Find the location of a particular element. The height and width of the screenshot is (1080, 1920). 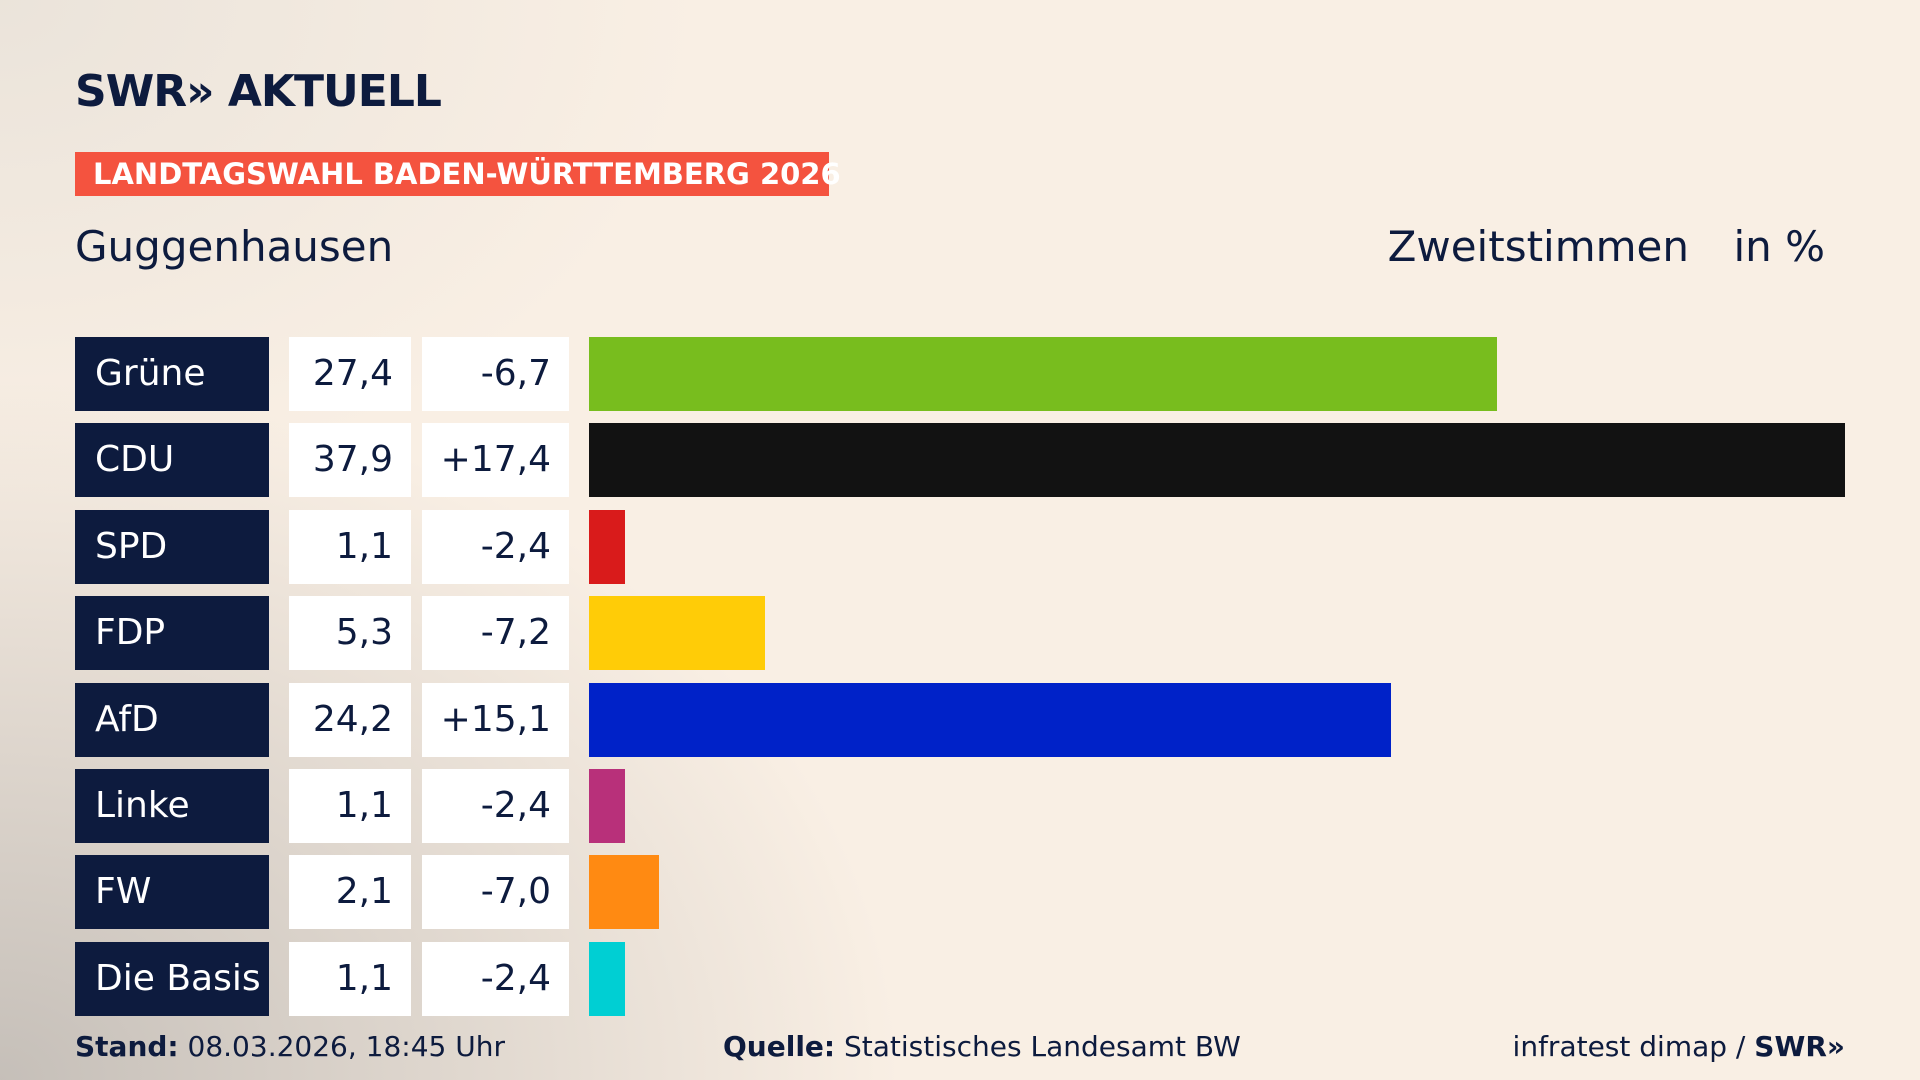

party-name: FW is located at coordinates (172, 892).